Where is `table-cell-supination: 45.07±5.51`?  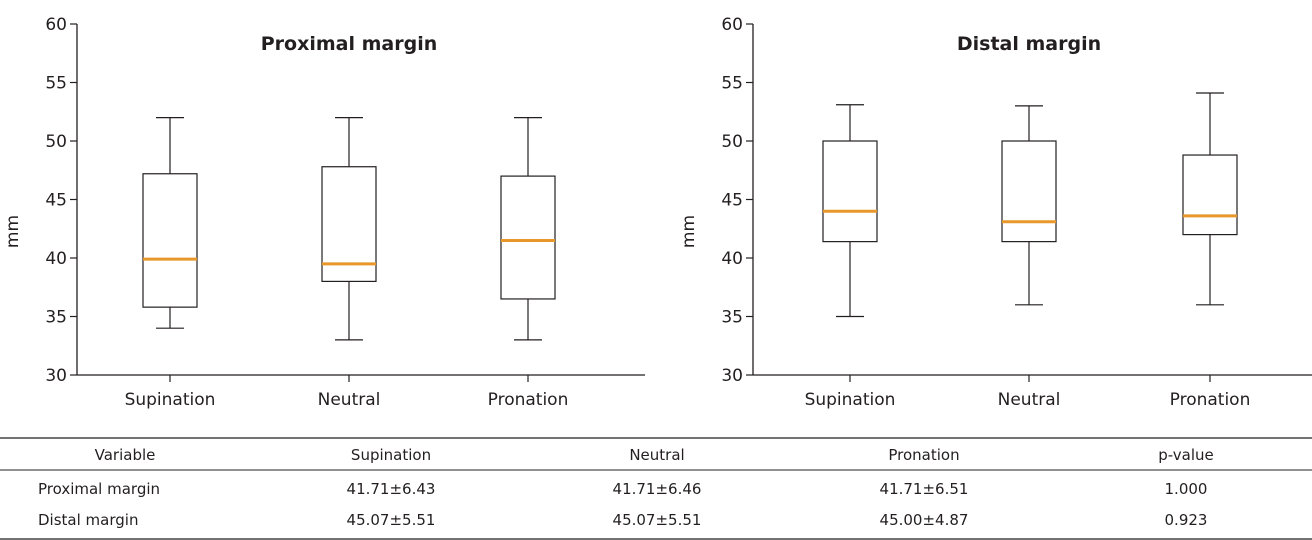
table-cell-supination: 45.07±5.51 is located at coordinates (391, 520).